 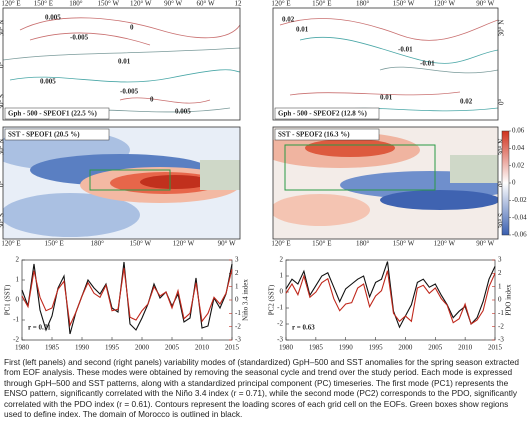 I want to click on contour-label: -0.005, so click(x=129, y=92).